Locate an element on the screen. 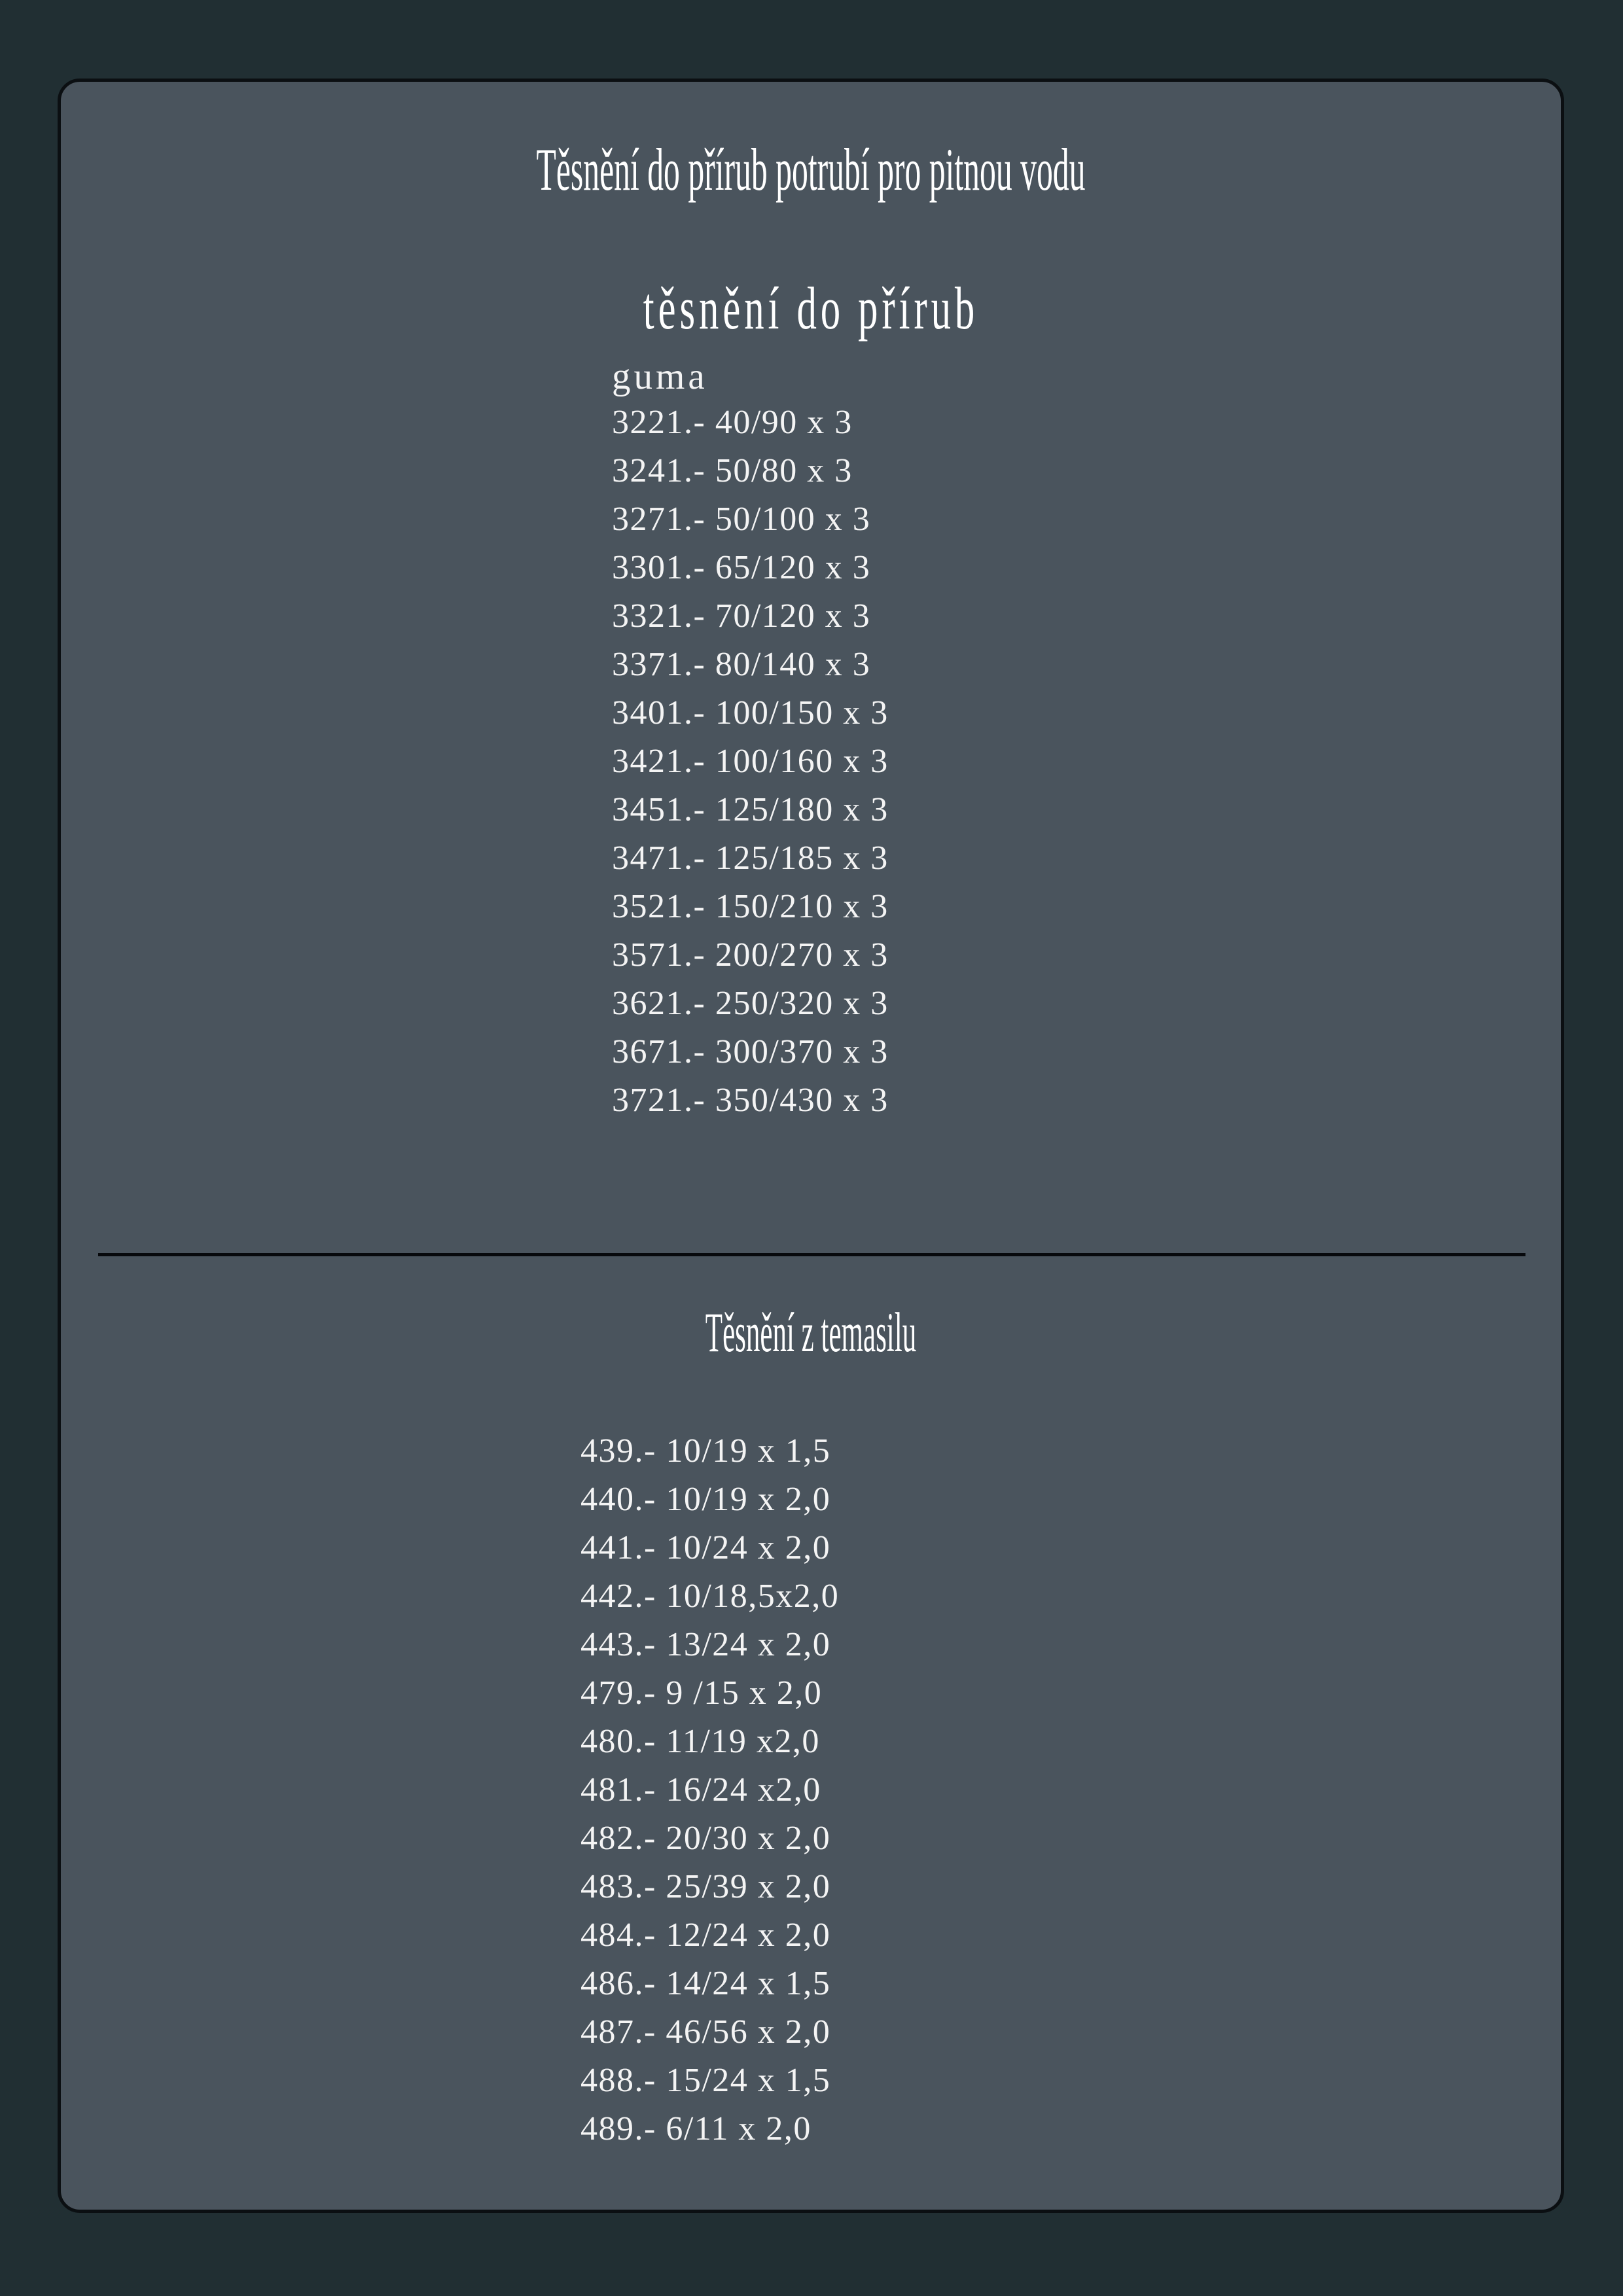 This screenshot has width=1623, height=2296. list-item: 441.- 10/24 x 2,0 is located at coordinates (705, 1547).